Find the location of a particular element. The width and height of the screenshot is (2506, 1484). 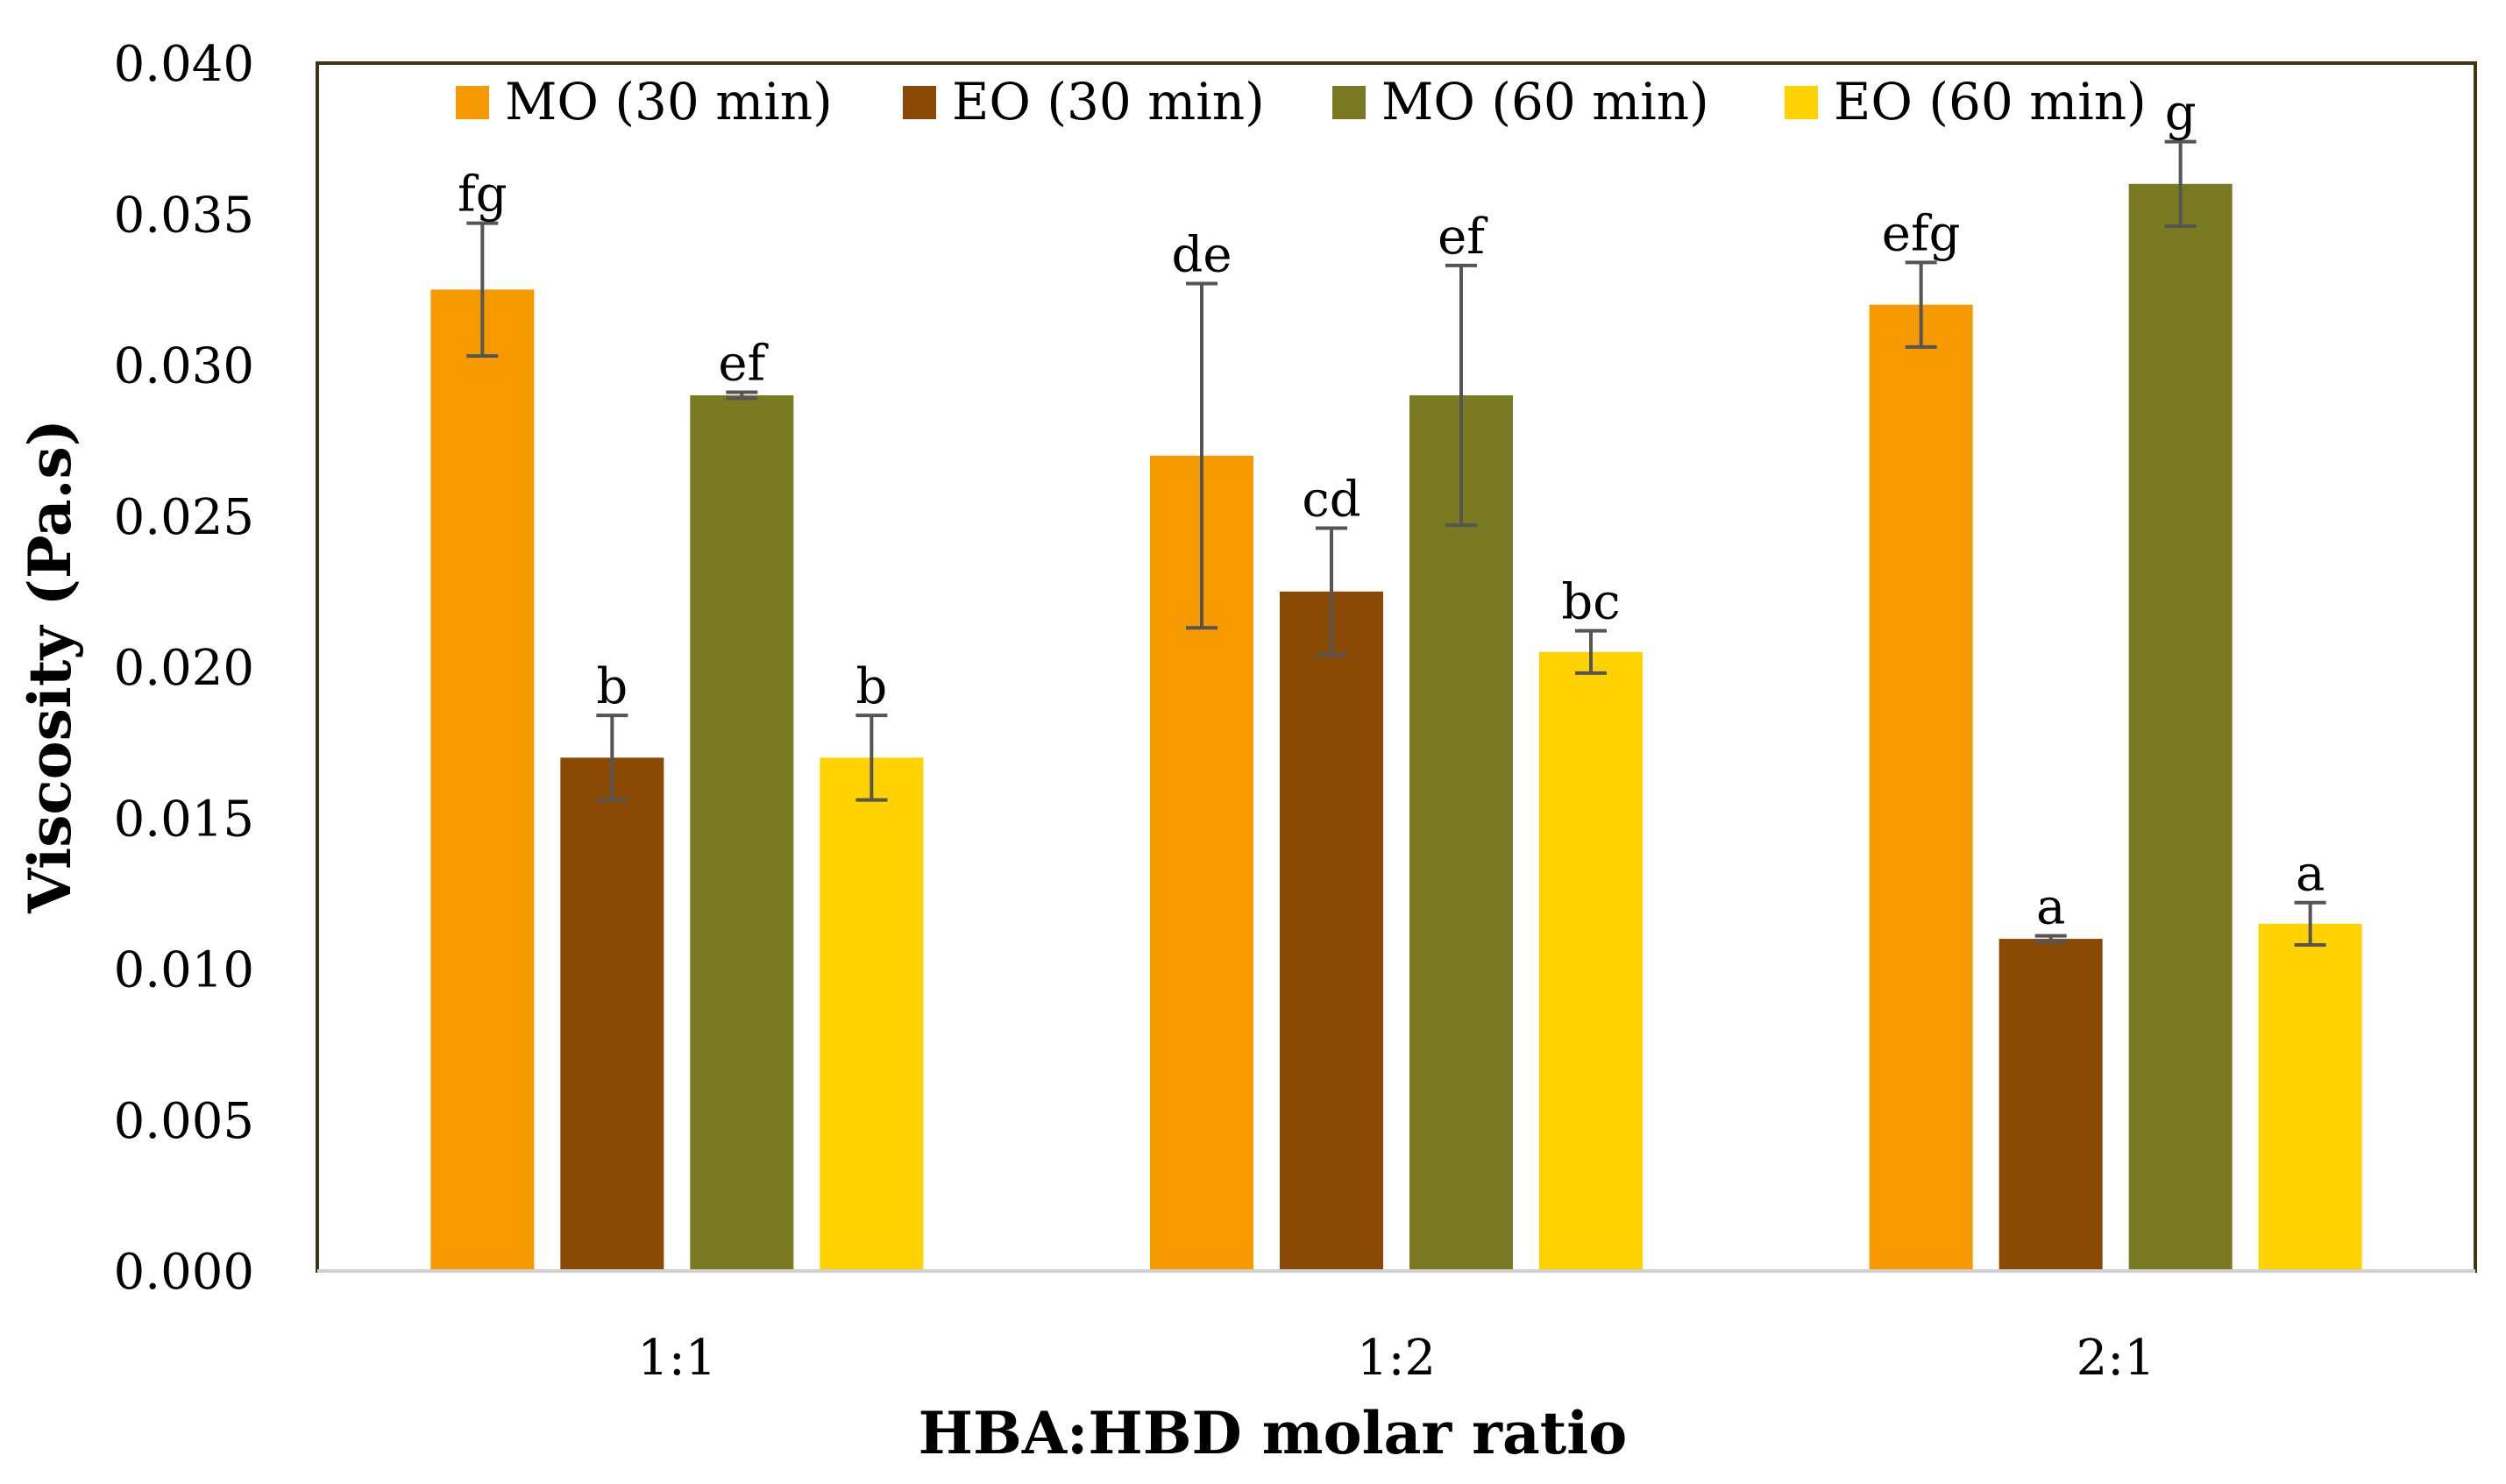

significance-letter-0-1: de is located at coordinates (1202, 254).